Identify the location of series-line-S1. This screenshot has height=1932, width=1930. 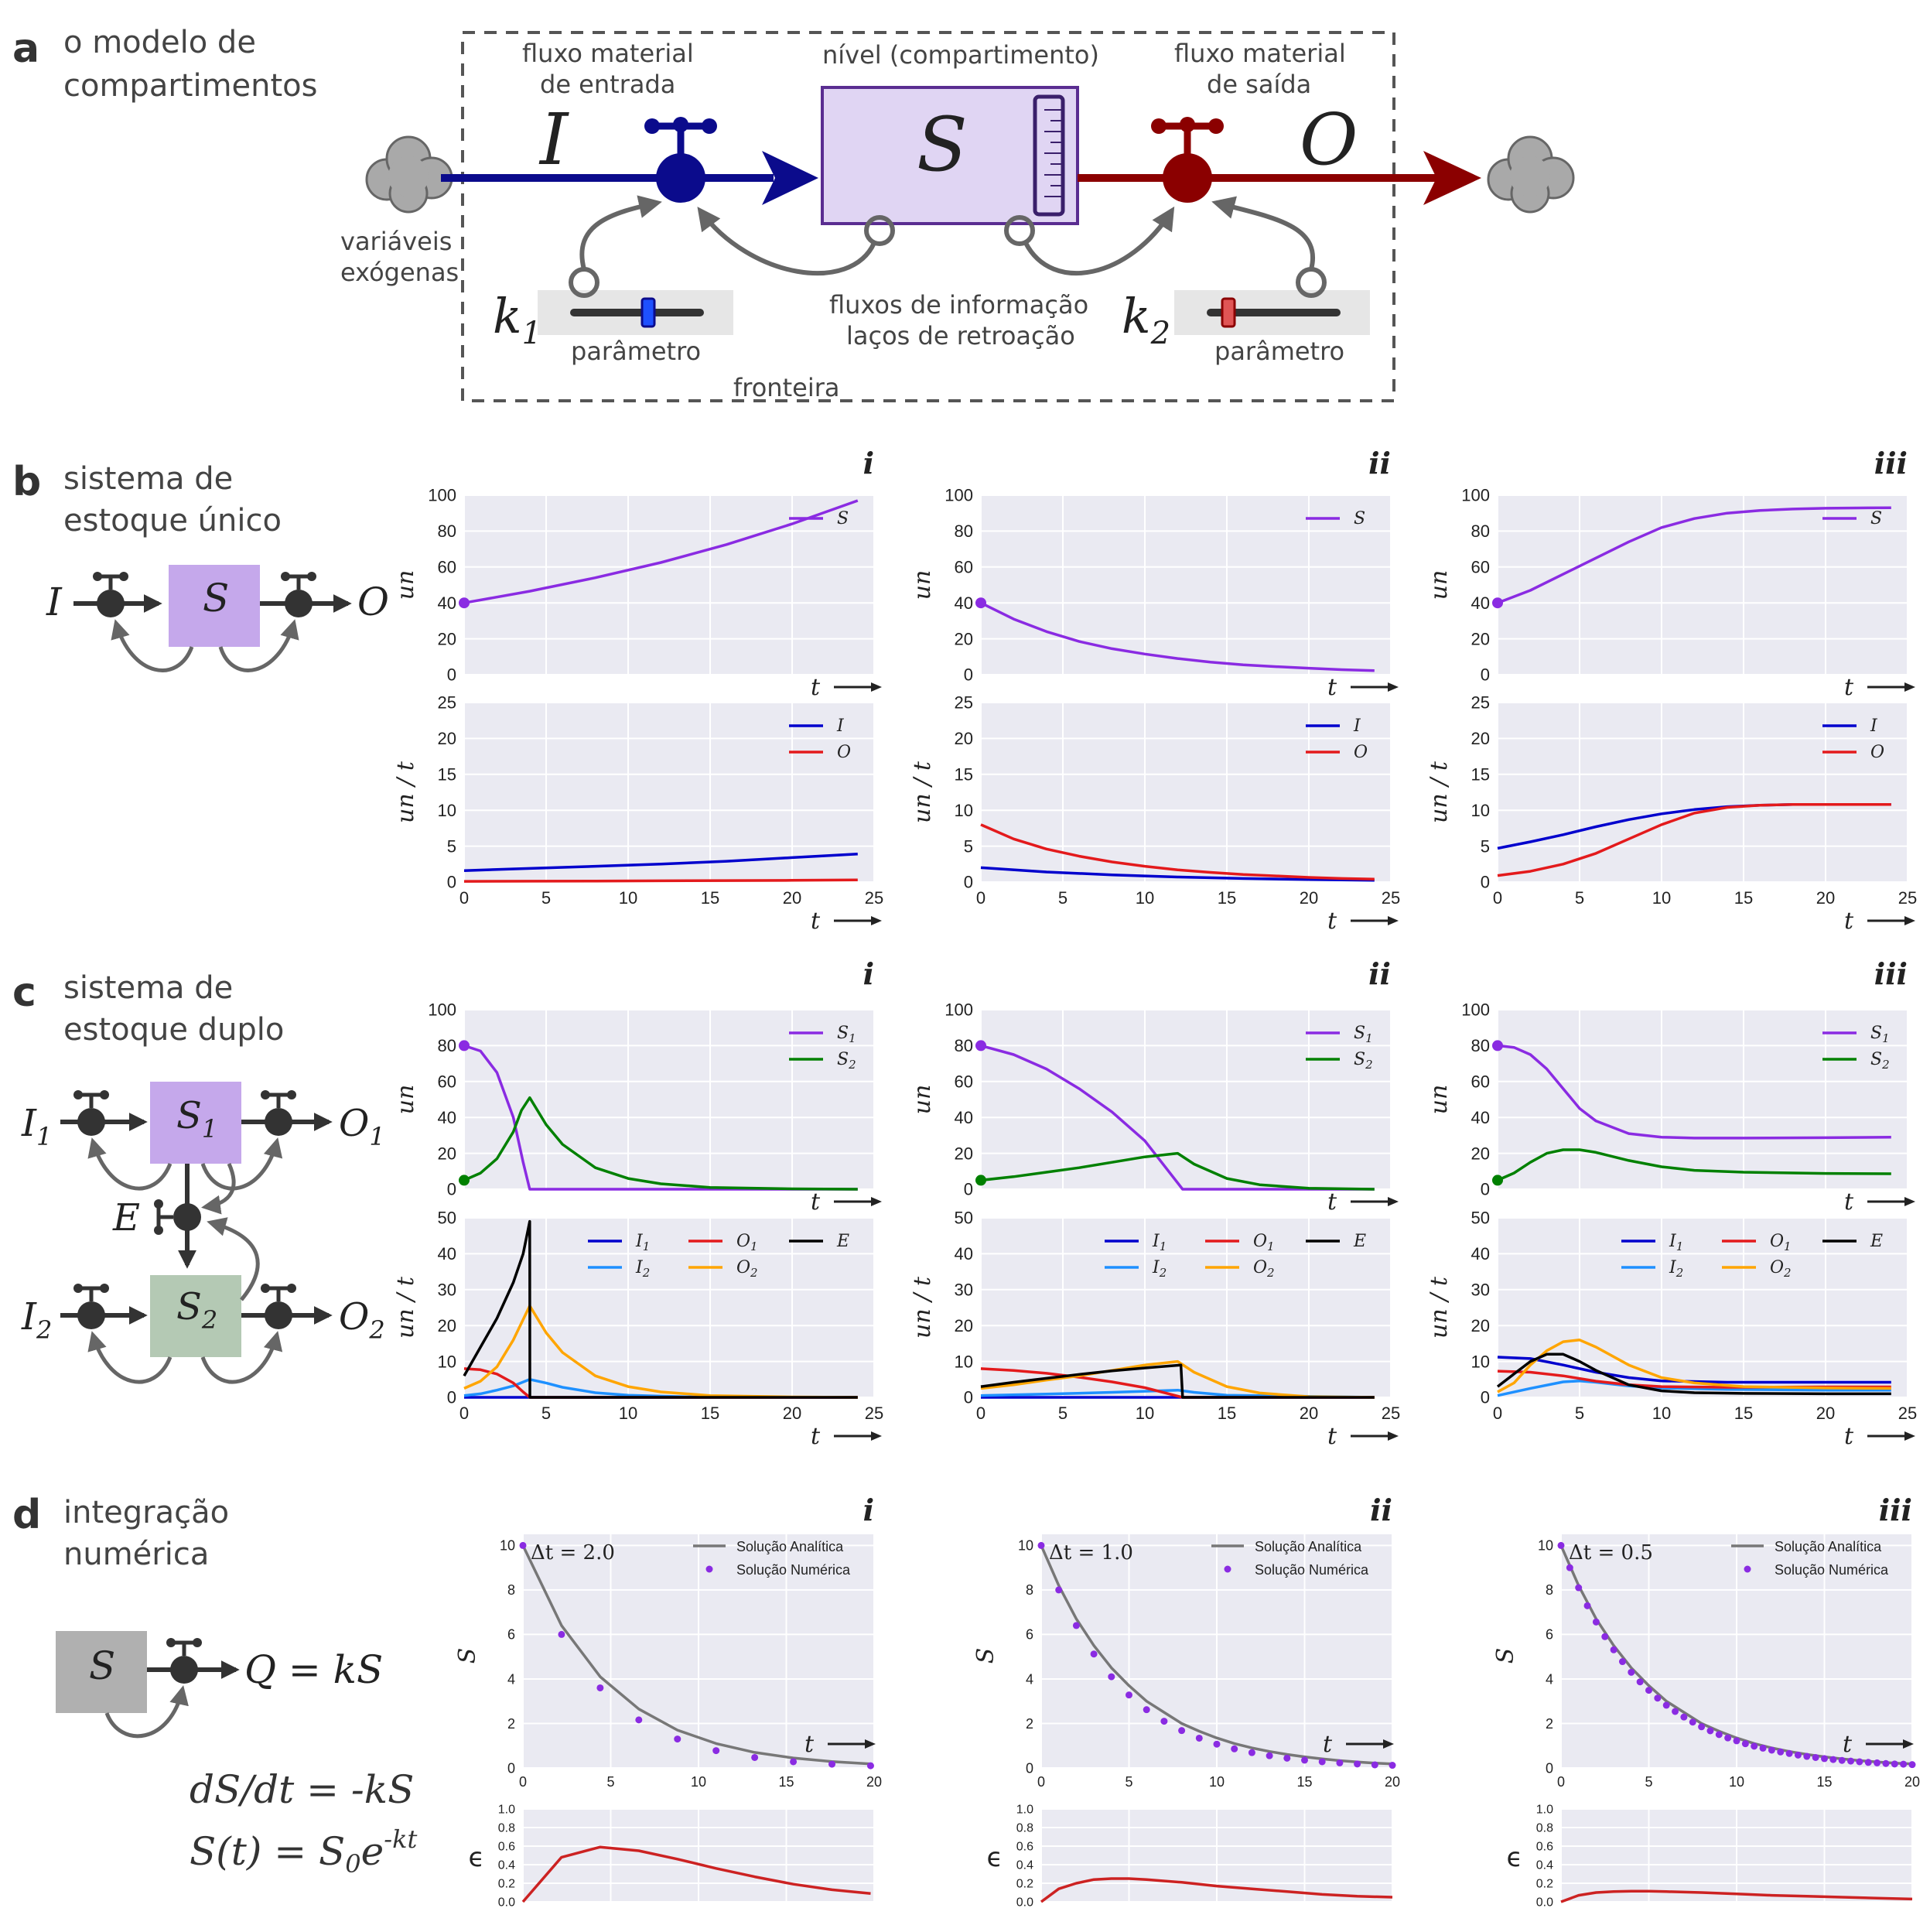
(1694, 1092).